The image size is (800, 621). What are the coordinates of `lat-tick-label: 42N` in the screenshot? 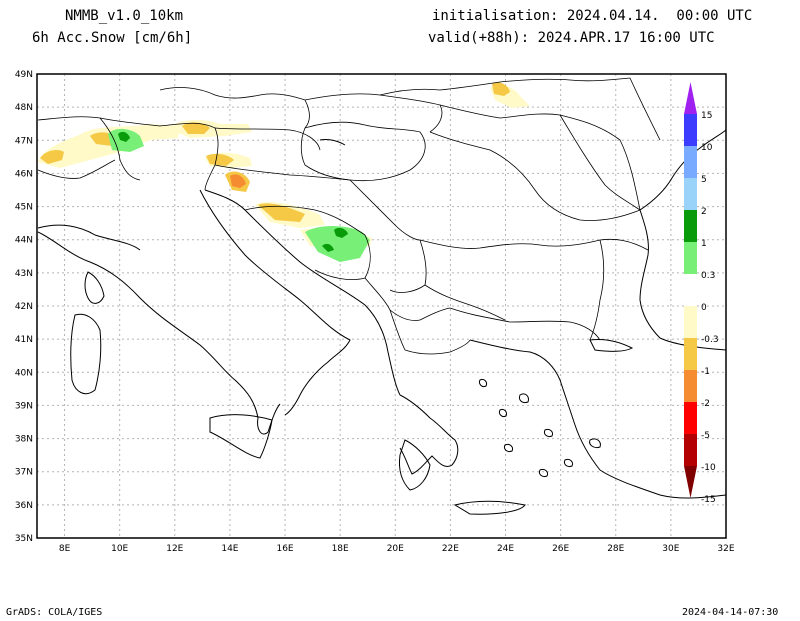 It's located at (24, 307).